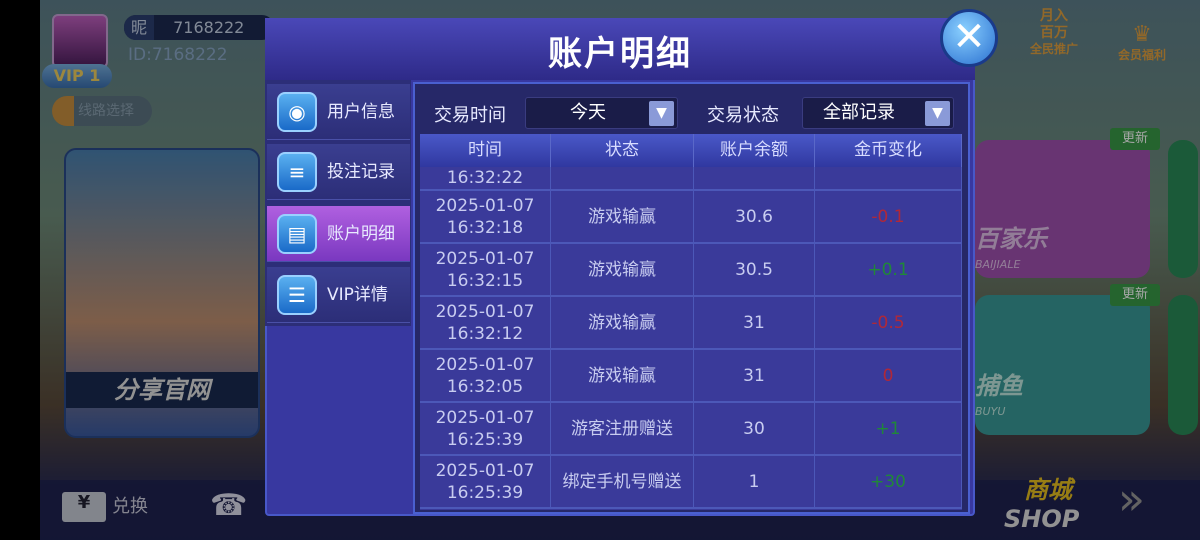  What do you see at coordinates (139, 27) in the screenshot?
I see `nickname-label: 昵` at bounding box center [139, 27].